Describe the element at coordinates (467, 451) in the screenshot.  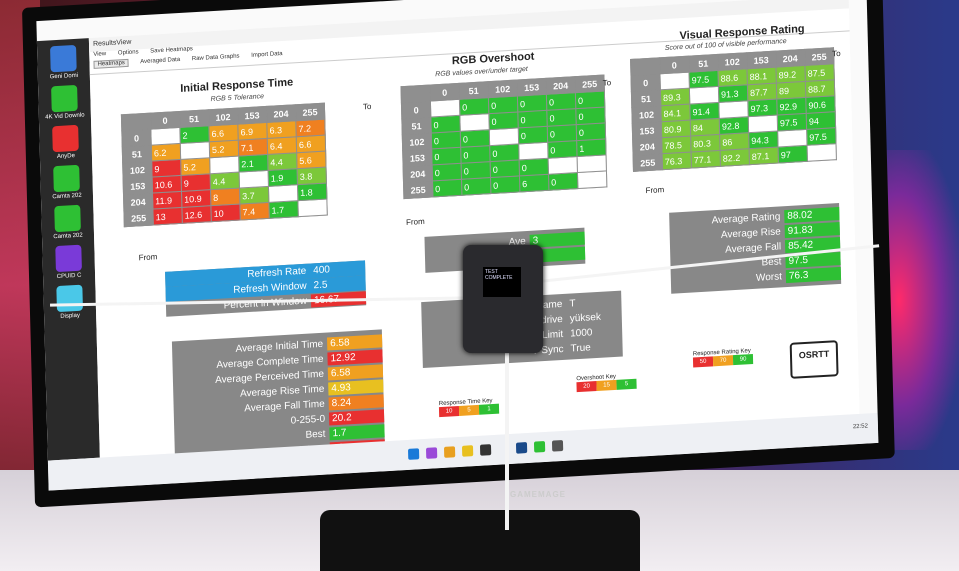
I see `folder-icon` at that location.